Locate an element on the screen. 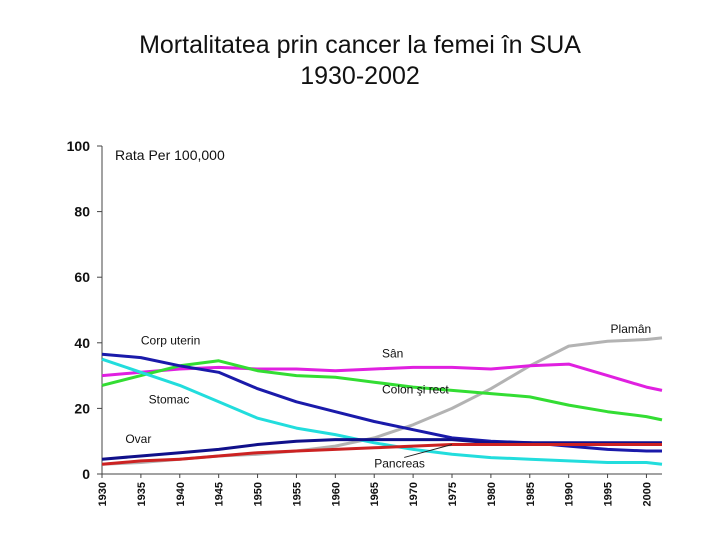 The width and height of the screenshot is (720, 540). y-tick-label: 40 is located at coordinates (82, 343).